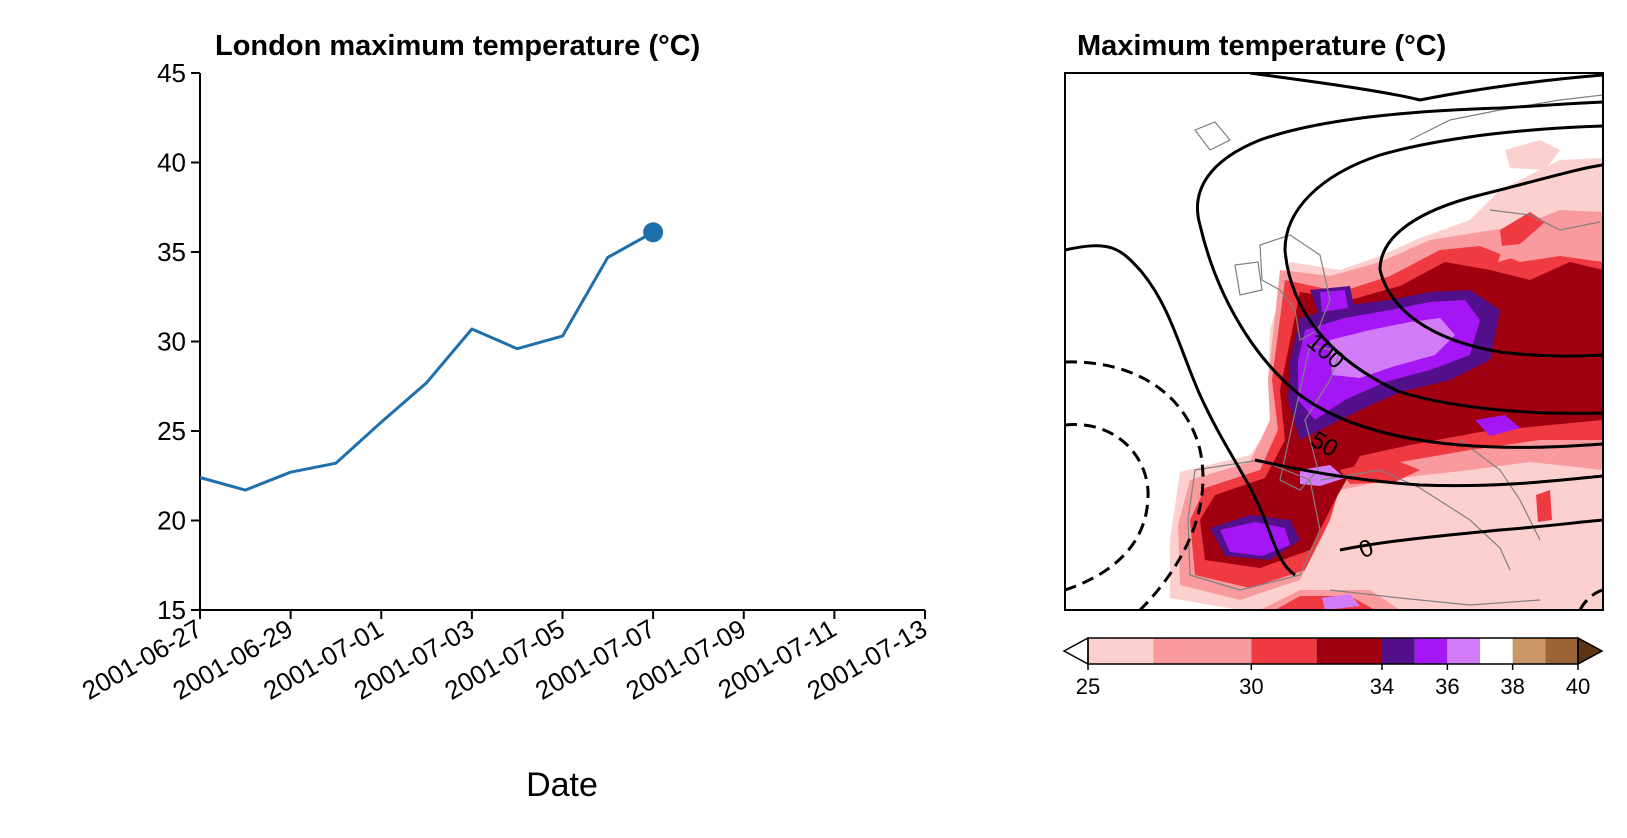  What do you see at coordinates (1512, 686) in the screenshot?
I see `colorbar-tick-label: 38` at bounding box center [1512, 686].